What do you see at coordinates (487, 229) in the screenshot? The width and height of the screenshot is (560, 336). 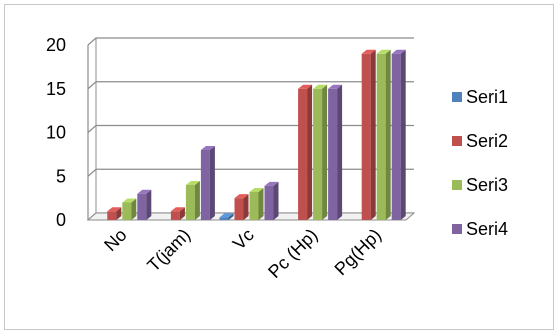 I see `legend-label: Seri4` at bounding box center [487, 229].